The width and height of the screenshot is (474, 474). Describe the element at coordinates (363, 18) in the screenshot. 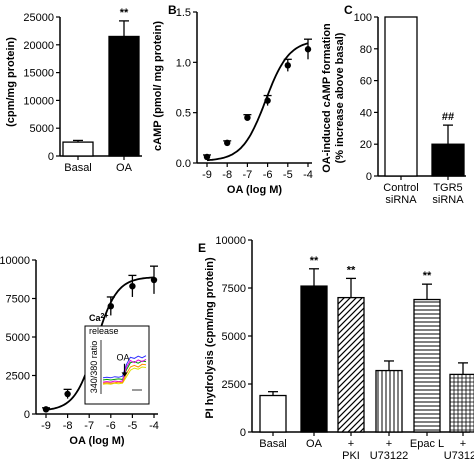

I see `y-tick-label: 100` at that location.